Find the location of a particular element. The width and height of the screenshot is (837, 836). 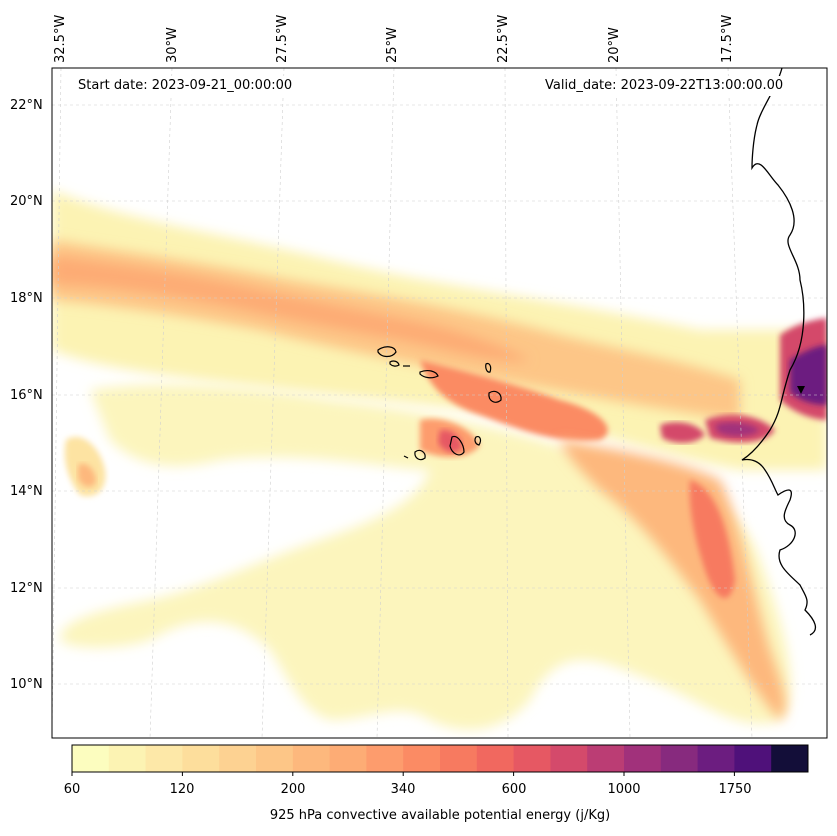

lat-label: 12°N is located at coordinates (26, 588).